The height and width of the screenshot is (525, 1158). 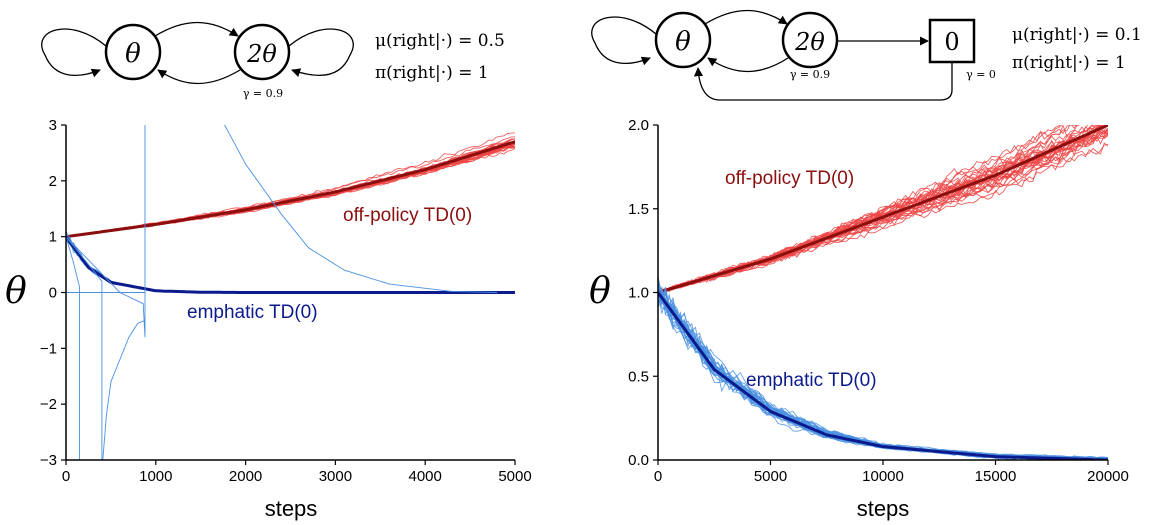 I want to click on left-label-offpolicy: off-policy TD(0), so click(x=407, y=215).